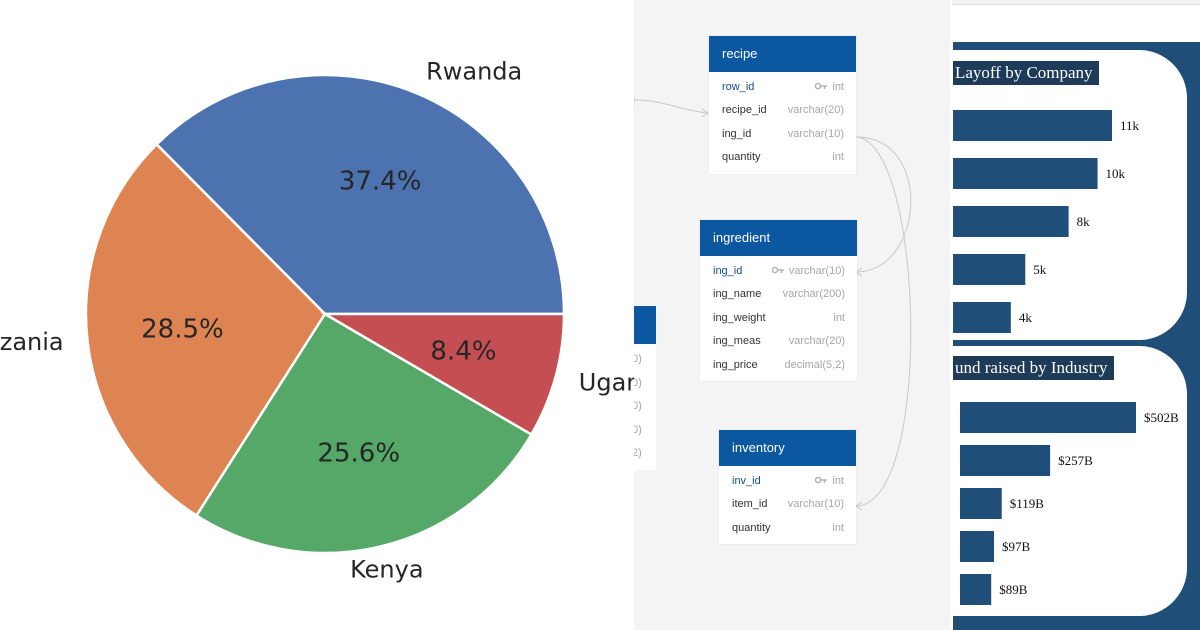 Image resolution: width=1200 pixels, height=630 pixels. I want to click on column-name: item_id, so click(750, 504).